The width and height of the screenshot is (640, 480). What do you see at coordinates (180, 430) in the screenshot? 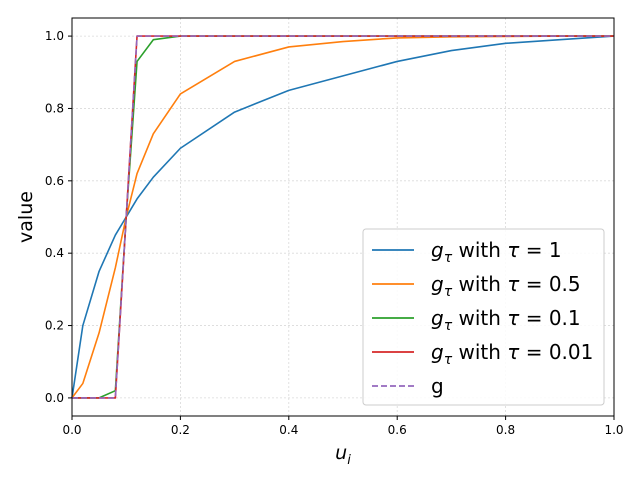
I see `x-tick-label: 0.2` at bounding box center [180, 430].